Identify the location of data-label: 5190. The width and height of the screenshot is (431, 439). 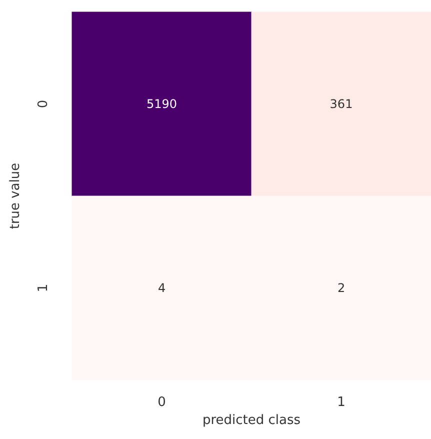
(162, 104).